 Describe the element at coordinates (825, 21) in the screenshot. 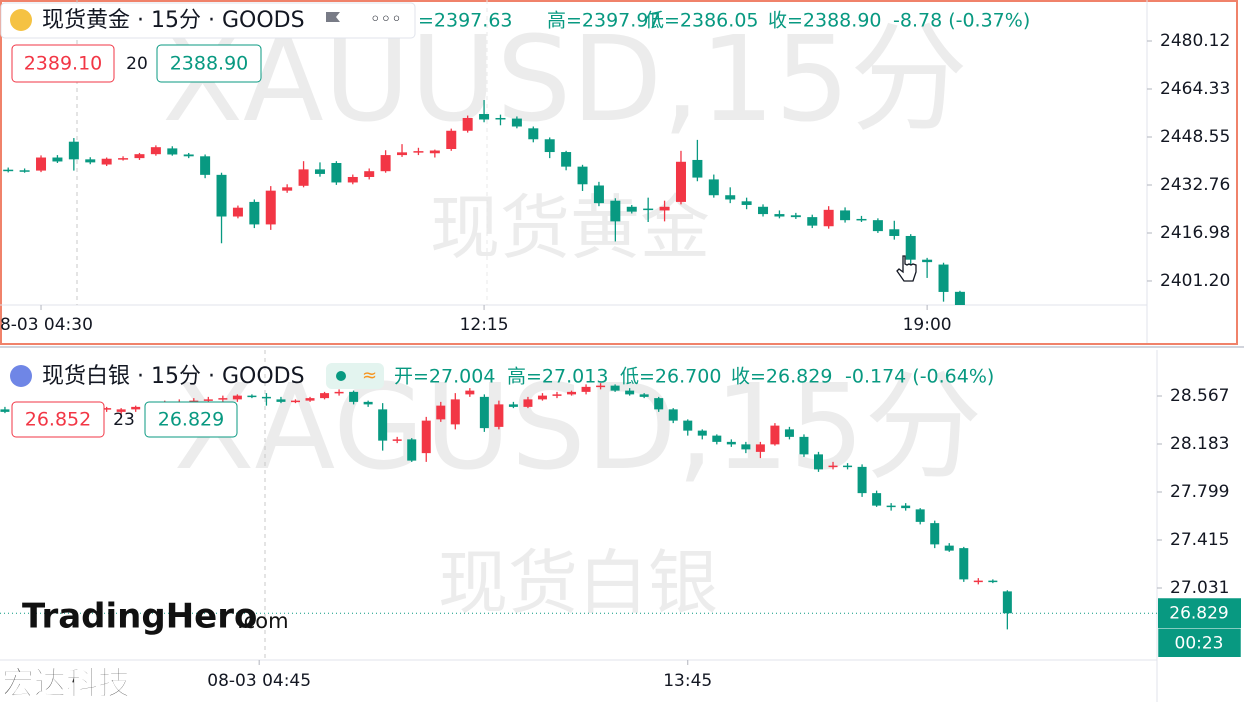

I see `legend-value: 收=2388.90` at that location.